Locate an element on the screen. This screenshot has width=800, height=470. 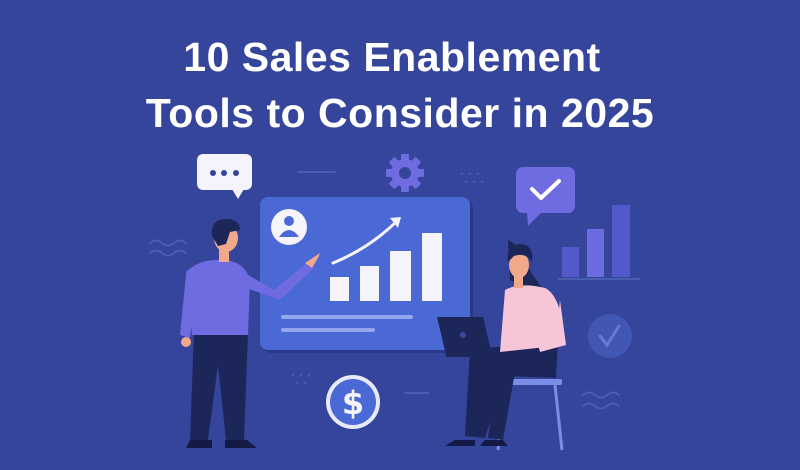
check-circle-icon is located at coordinates (610, 336).